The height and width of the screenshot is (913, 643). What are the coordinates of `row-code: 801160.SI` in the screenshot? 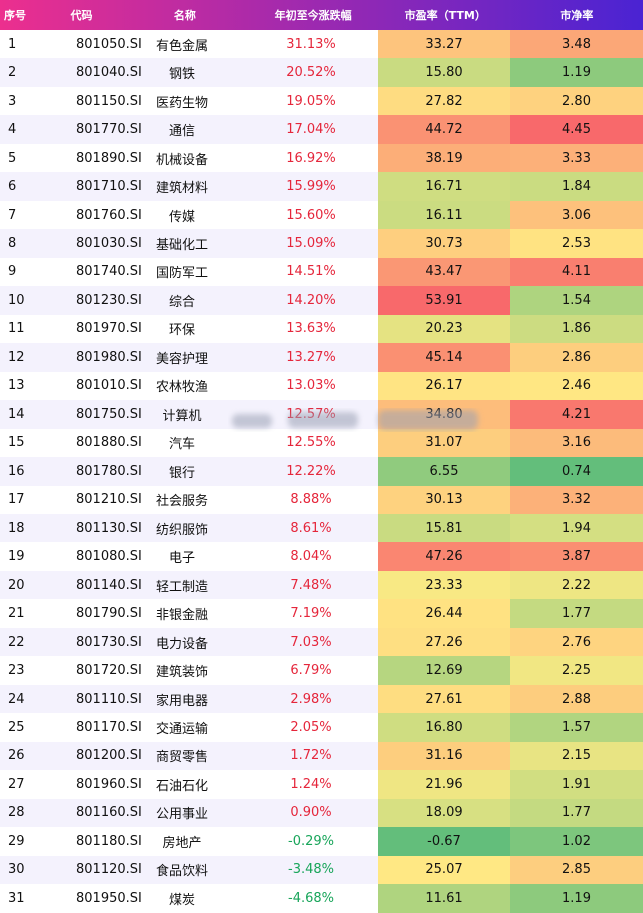 It's located at (109, 813).